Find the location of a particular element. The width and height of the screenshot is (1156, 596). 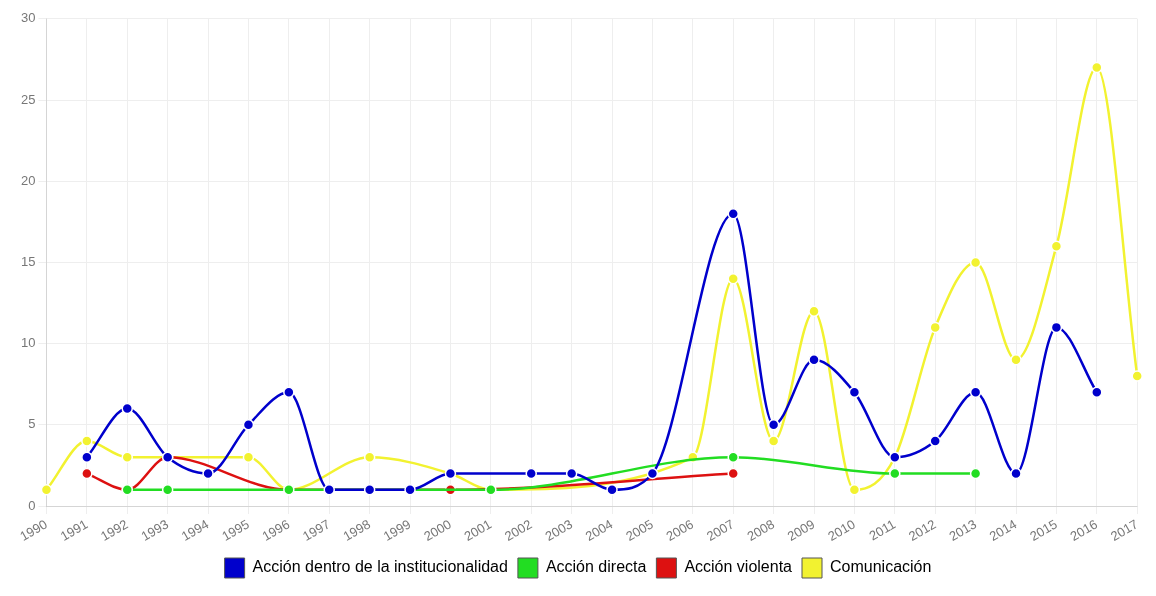

legend-label: Acción directa is located at coordinates (596, 567).